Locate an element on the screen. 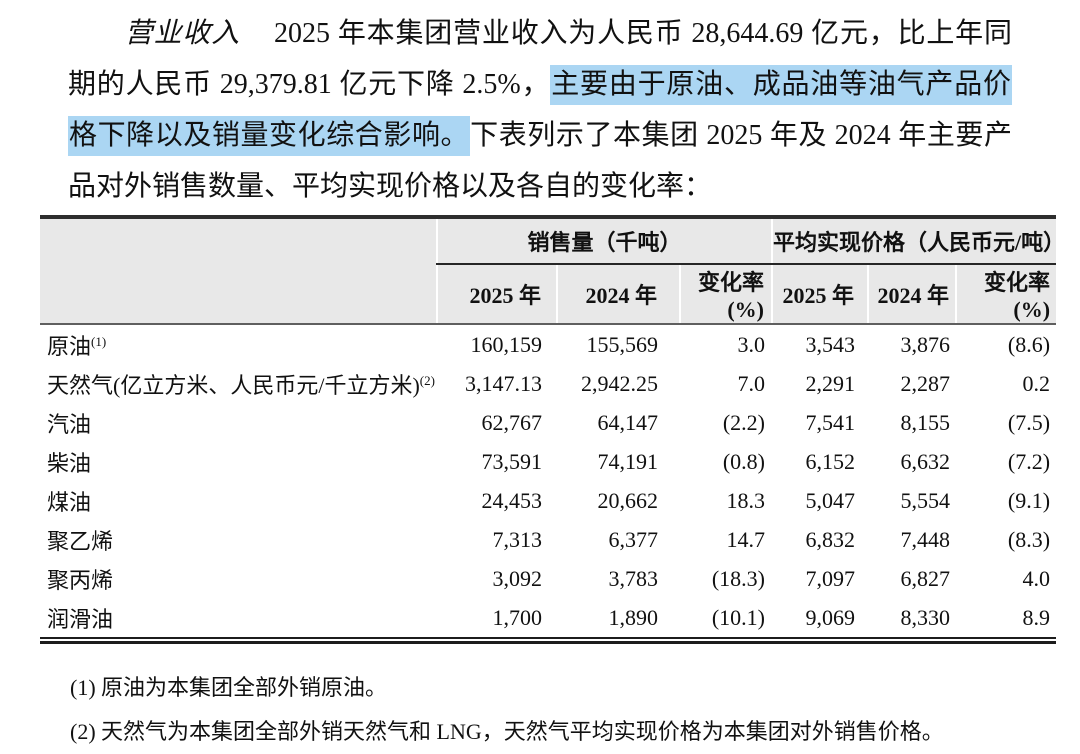  value-cell: 7,541 is located at coordinates (830, 422).